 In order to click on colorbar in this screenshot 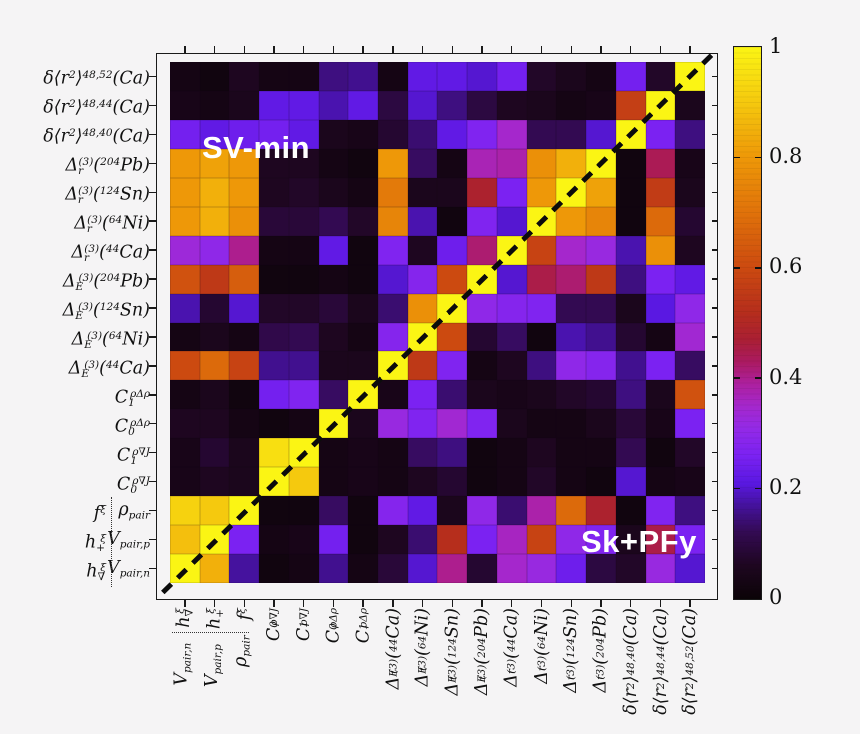, I will do `click(747, 323)`.